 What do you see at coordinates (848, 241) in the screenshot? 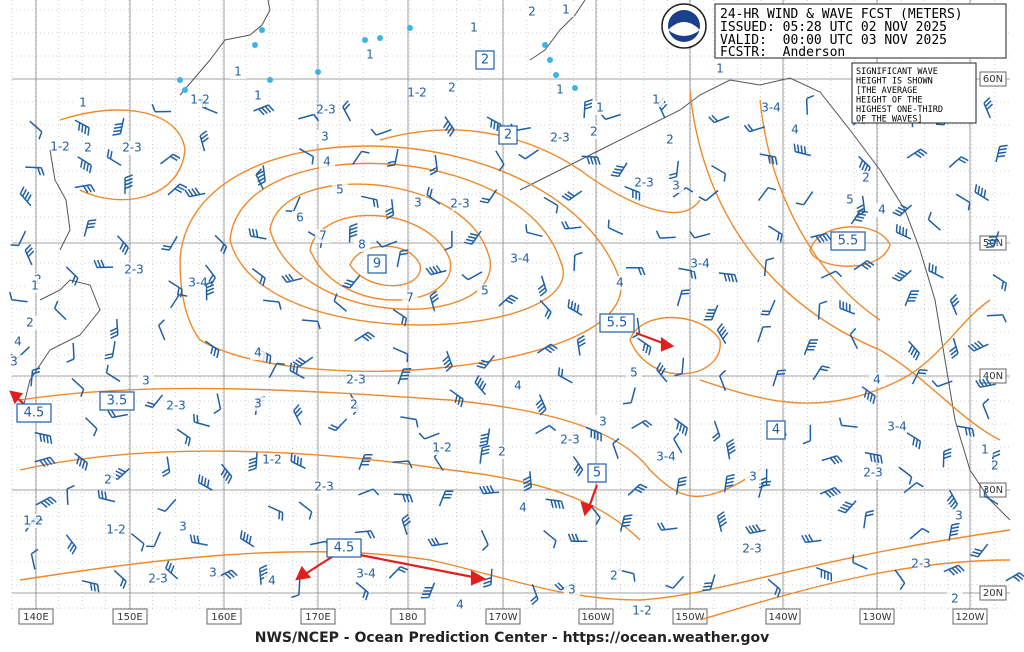
I see `max-wave-label: 5.5` at bounding box center [848, 241].